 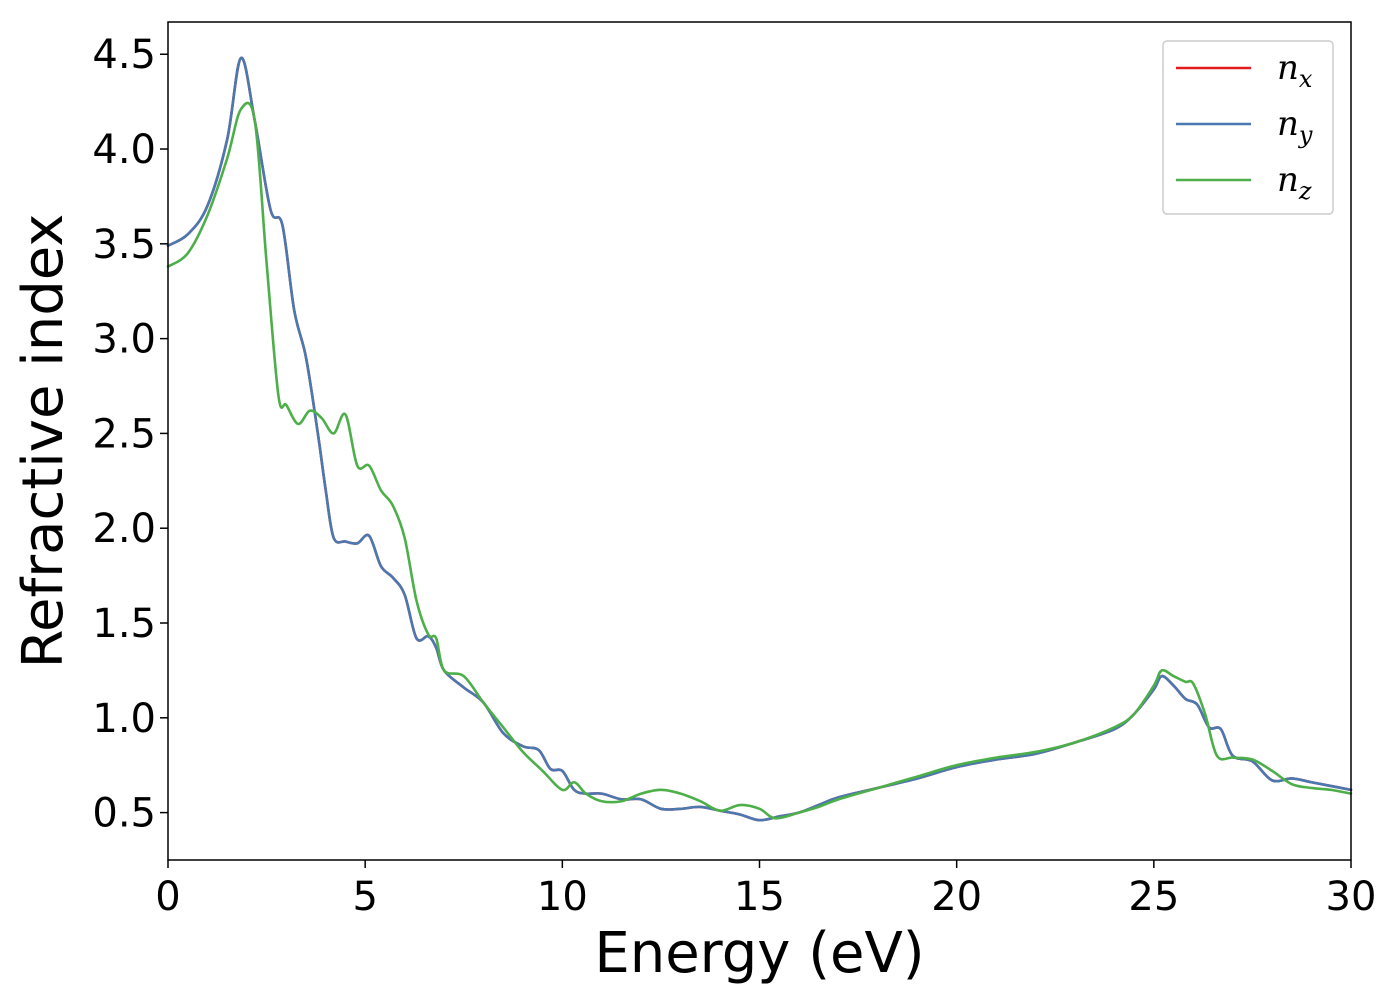 I want to click on x-tick-label: 30, so click(x=1351, y=897).